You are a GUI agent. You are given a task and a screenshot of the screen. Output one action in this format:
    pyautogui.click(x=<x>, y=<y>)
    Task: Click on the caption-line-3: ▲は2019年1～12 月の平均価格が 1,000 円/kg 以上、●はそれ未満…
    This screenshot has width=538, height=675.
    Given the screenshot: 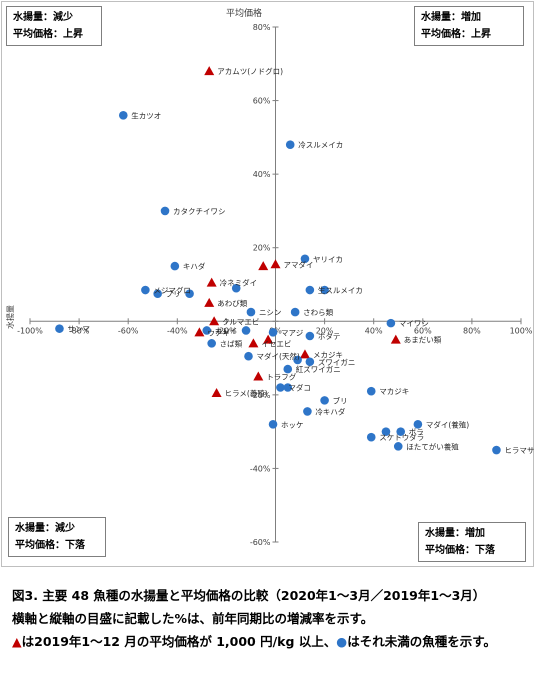 What is the action you would take?
    pyautogui.click(x=272, y=641)
    